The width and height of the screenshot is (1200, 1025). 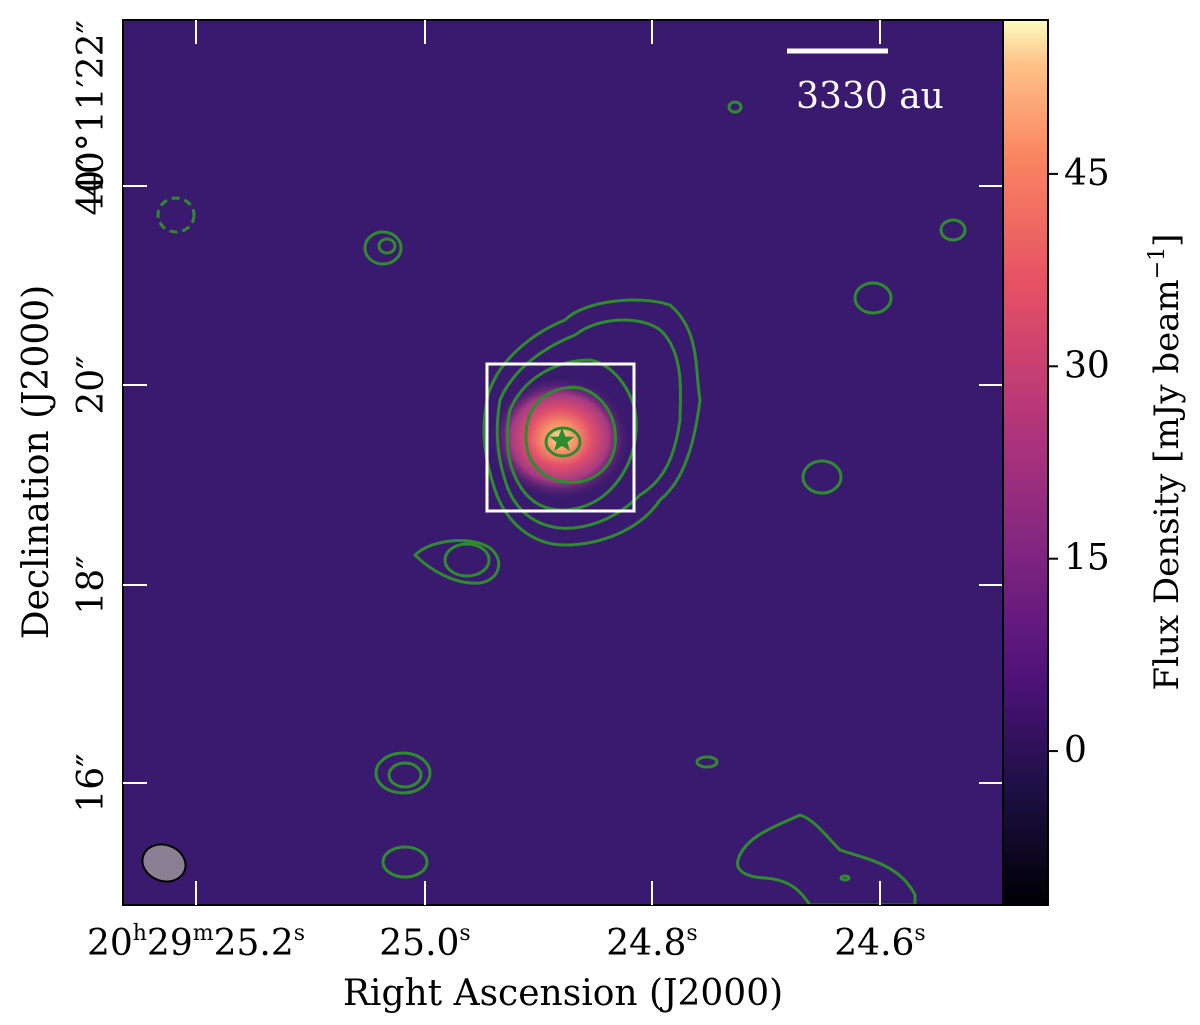 I want to click on colorbar-tick-label: 45, so click(x=1087, y=173).